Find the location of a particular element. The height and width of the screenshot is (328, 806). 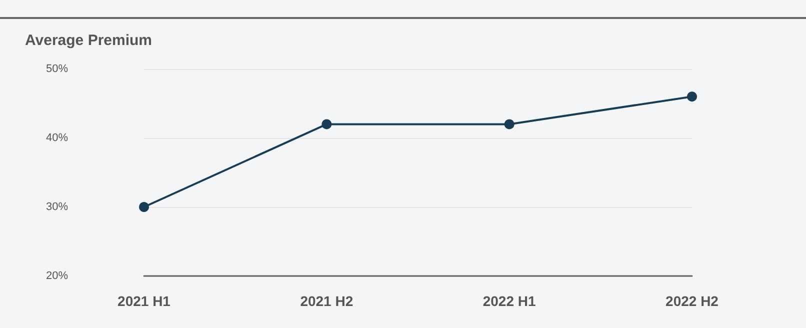

y-tick-label: 20% is located at coordinates (57, 276).